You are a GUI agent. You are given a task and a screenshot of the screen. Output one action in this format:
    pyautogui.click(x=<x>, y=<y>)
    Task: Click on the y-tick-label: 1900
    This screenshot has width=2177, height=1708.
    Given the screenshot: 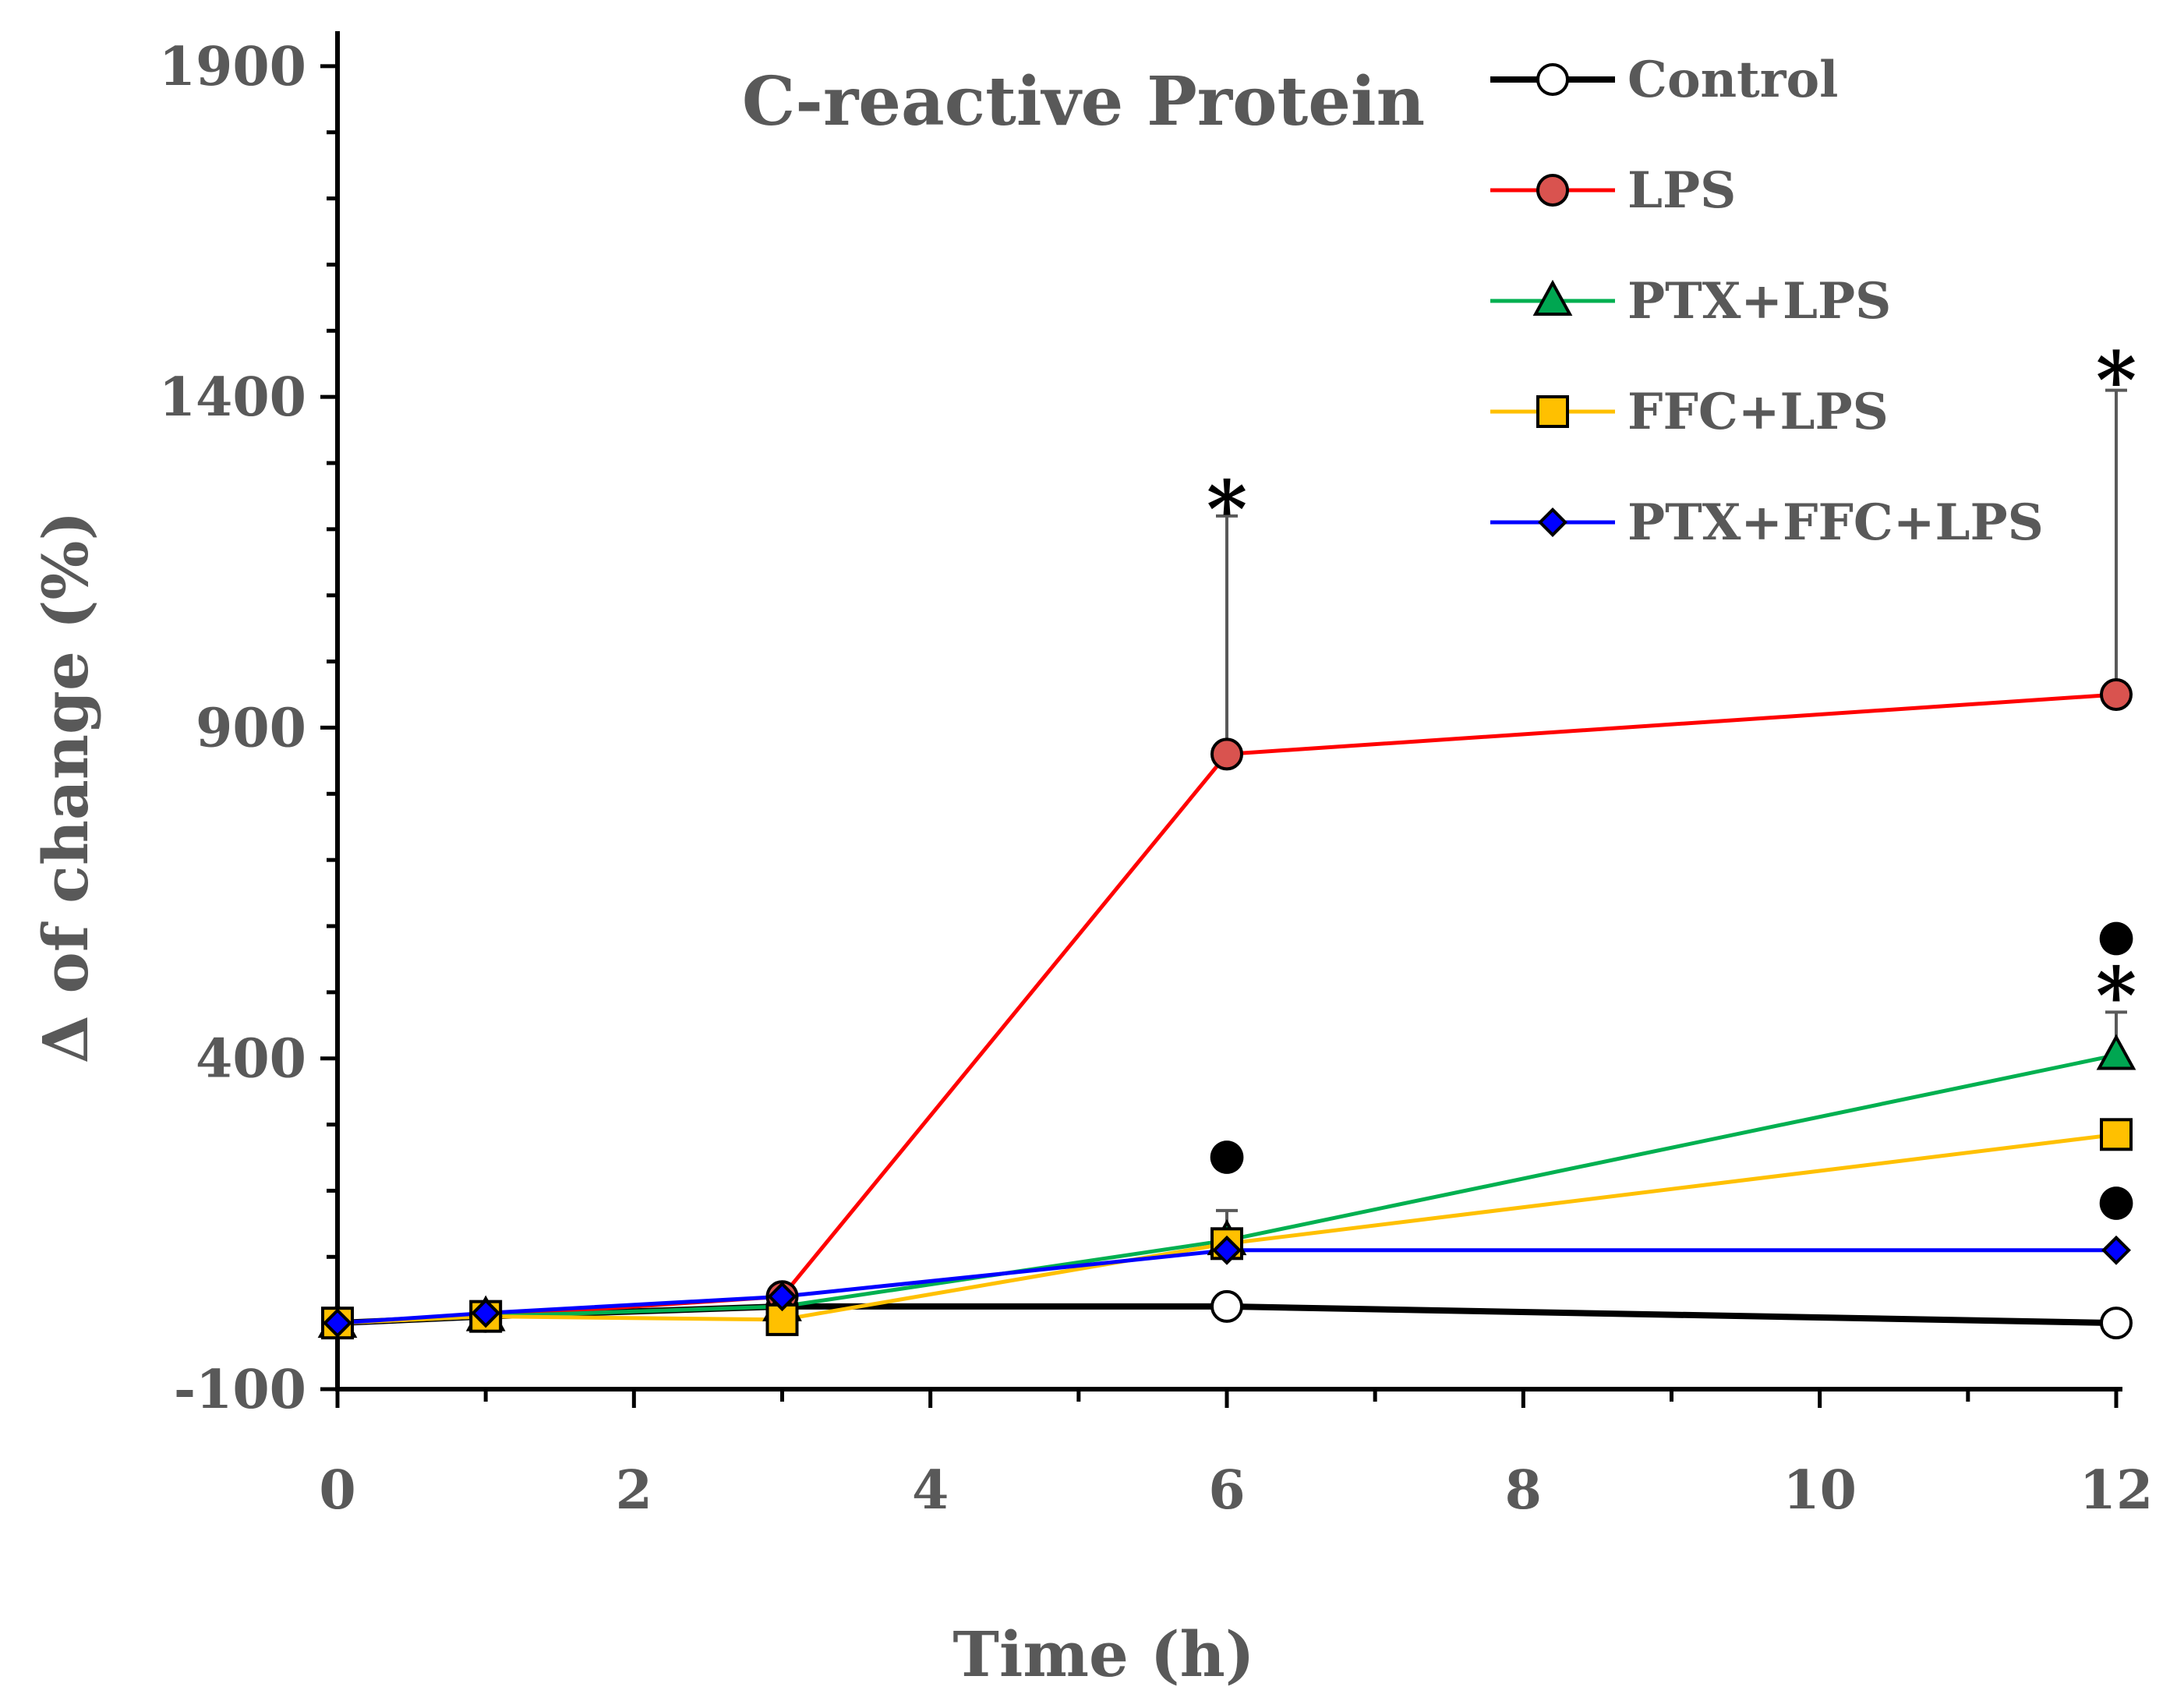 What is the action you would take?
    pyautogui.click(x=232, y=67)
    